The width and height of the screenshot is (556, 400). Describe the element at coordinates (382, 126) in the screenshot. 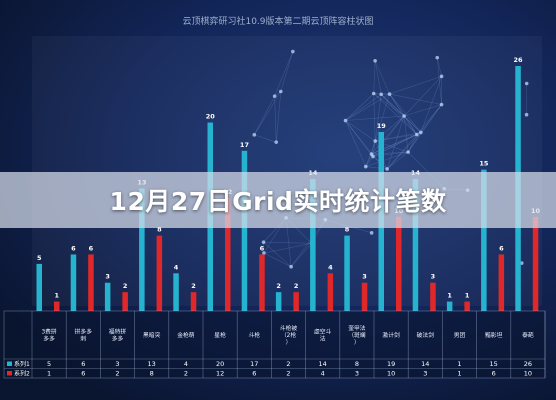

I see `data-label-series1: 19` at that location.